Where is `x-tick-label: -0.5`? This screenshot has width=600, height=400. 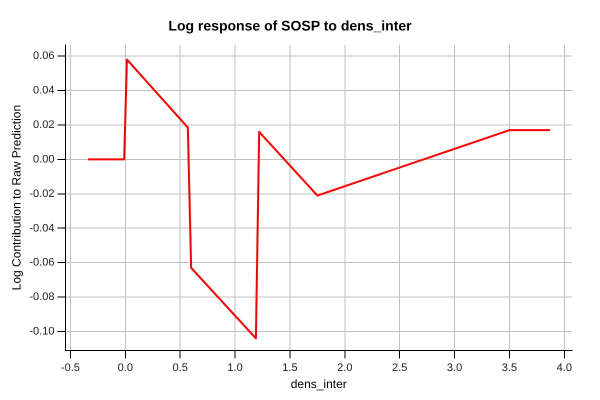 x-tick-label: -0.5 is located at coordinates (70, 368).